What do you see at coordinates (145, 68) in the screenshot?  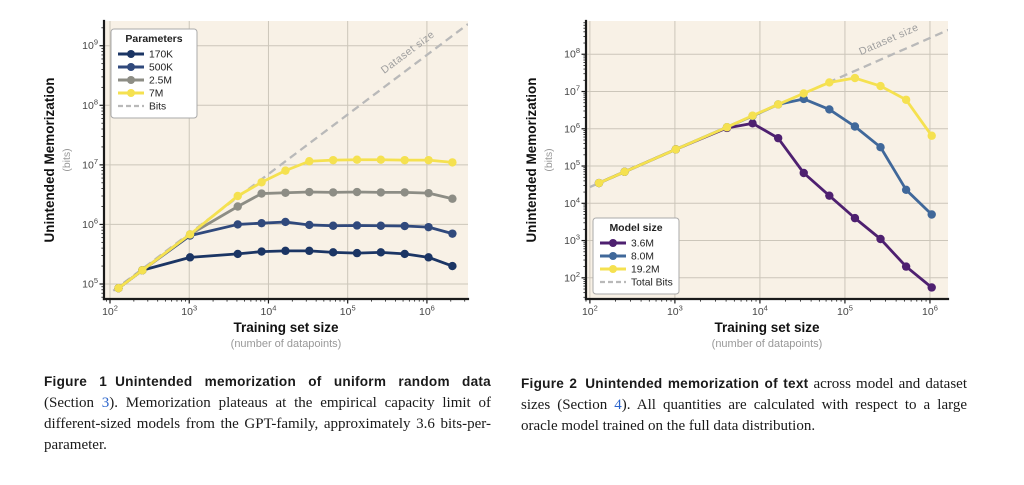 I see `legend-item-500k: 500K` at bounding box center [145, 68].